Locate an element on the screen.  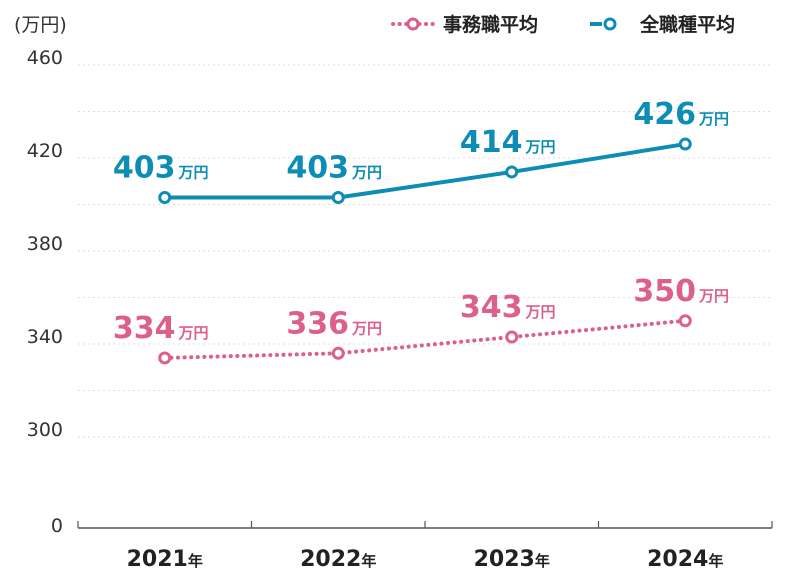
x-tick-label: 2023年 is located at coordinates (512, 559).